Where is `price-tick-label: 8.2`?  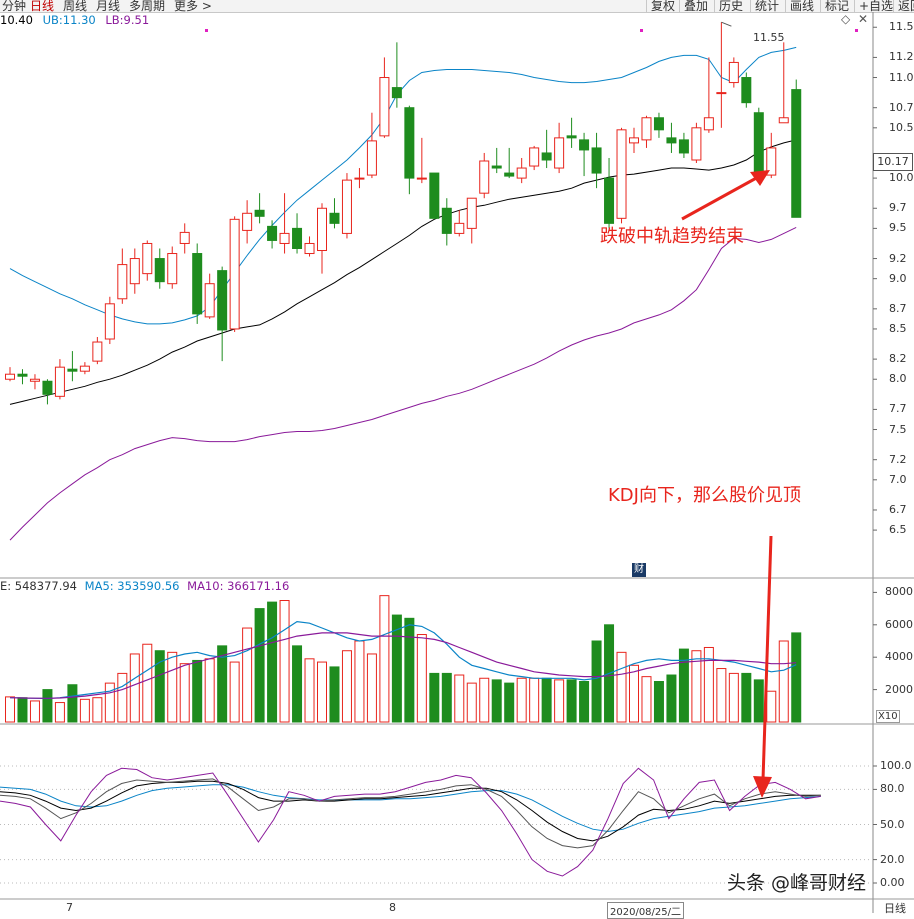 price-tick-label: 8.2 is located at coordinates (898, 359).